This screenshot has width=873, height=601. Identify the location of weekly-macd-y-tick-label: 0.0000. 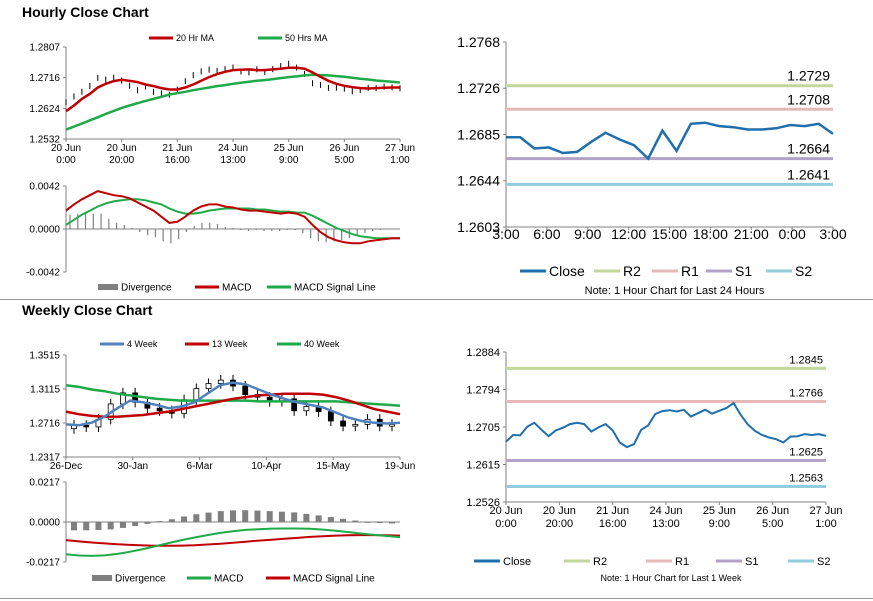
(44, 523).